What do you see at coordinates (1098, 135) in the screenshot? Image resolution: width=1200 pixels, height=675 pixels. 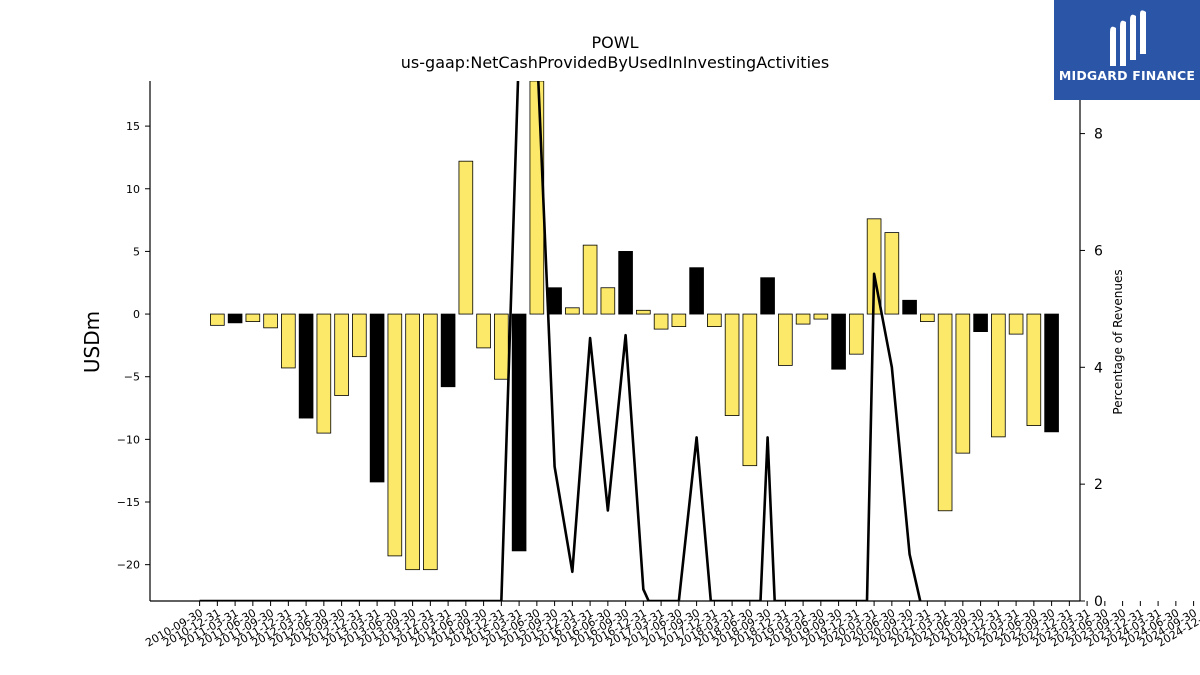 I see `y2-tick-label: 8` at bounding box center [1098, 135].